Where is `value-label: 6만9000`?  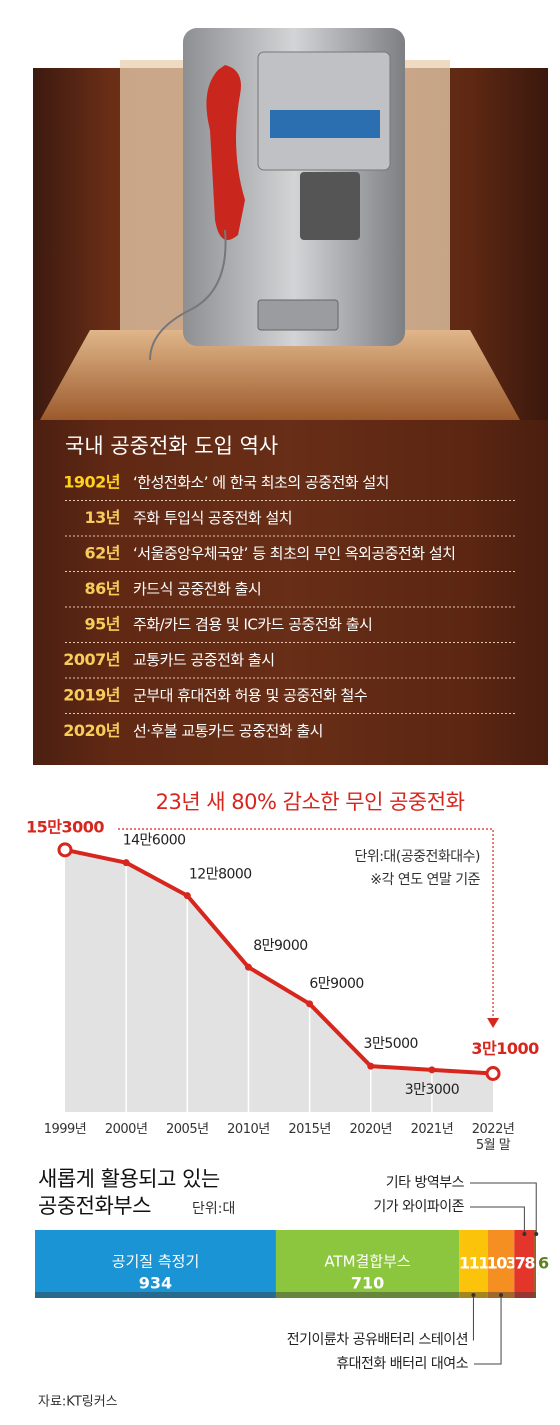
value-label: 6만9000 is located at coordinates (336, 984).